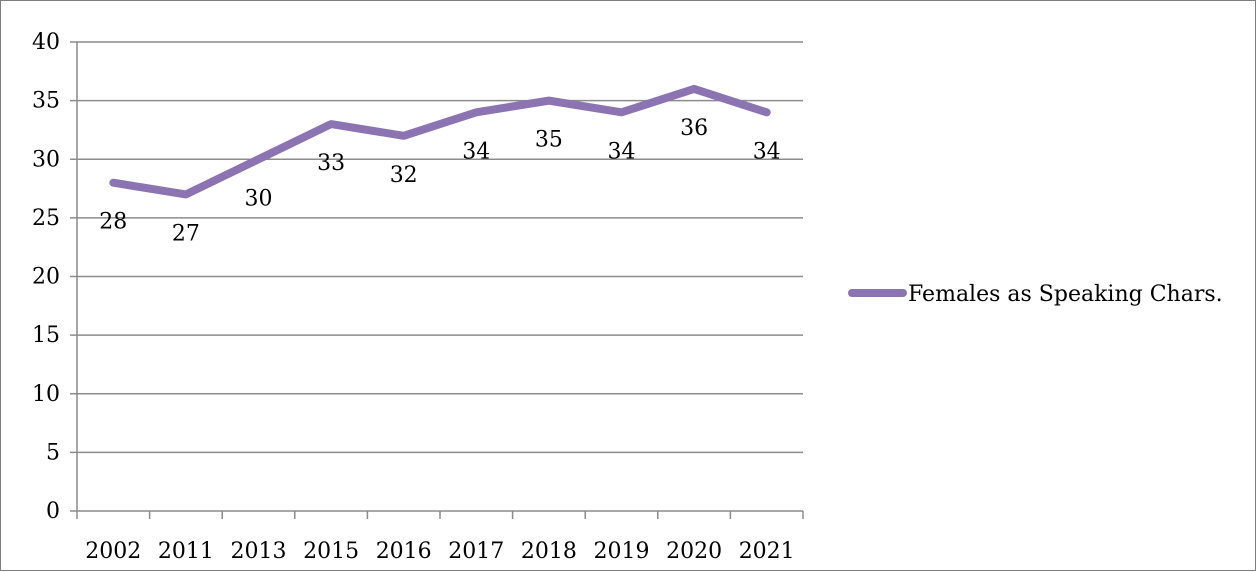  What do you see at coordinates (46, 218) in the screenshot?
I see `y-tick-label: 25` at bounding box center [46, 218].